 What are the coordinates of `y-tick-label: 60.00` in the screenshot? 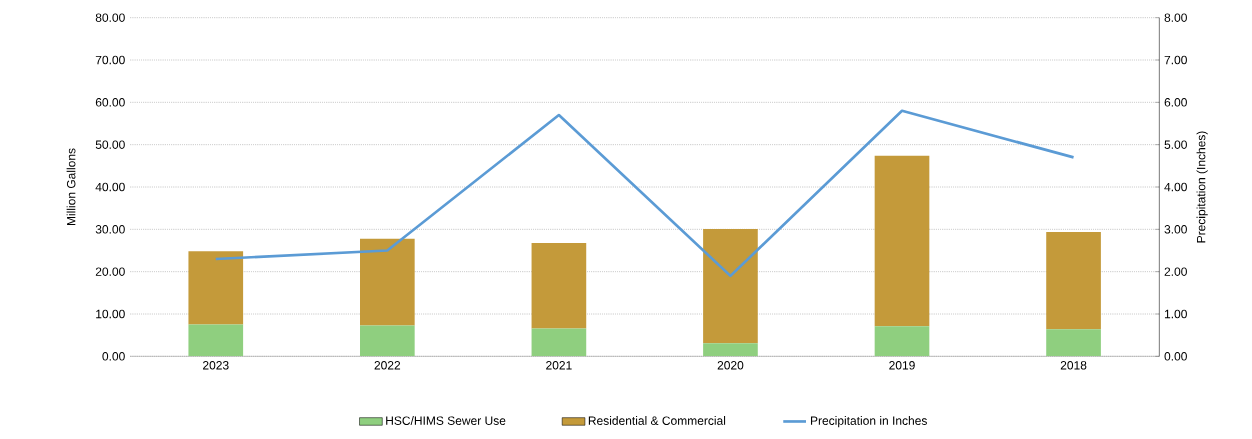 It's located at (110, 102).